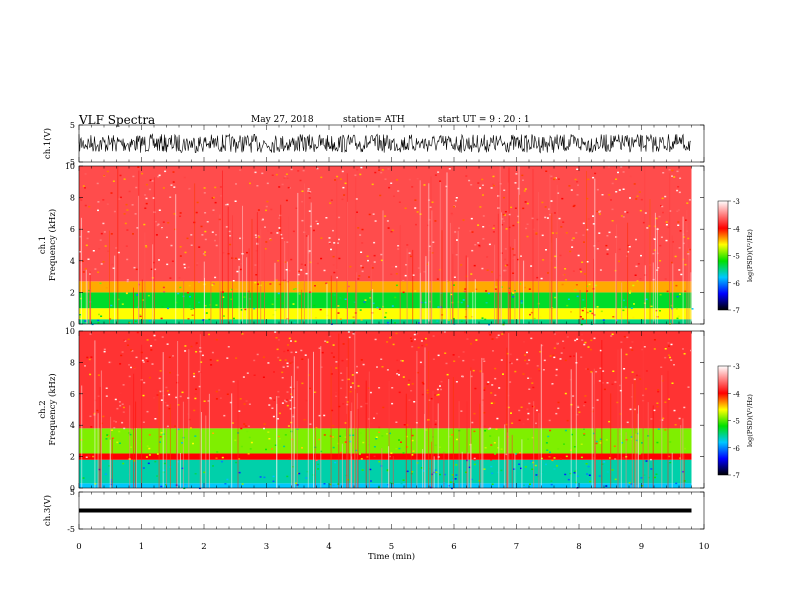 The image size is (792, 612). What do you see at coordinates (375, 525) in the screenshot?
I see `ch3-waveform-panel: 5 -5 ch.3(V) 0 1 2 3 4 5 6 7 8 9 10 Time (min)` at bounding box center [375, 525].